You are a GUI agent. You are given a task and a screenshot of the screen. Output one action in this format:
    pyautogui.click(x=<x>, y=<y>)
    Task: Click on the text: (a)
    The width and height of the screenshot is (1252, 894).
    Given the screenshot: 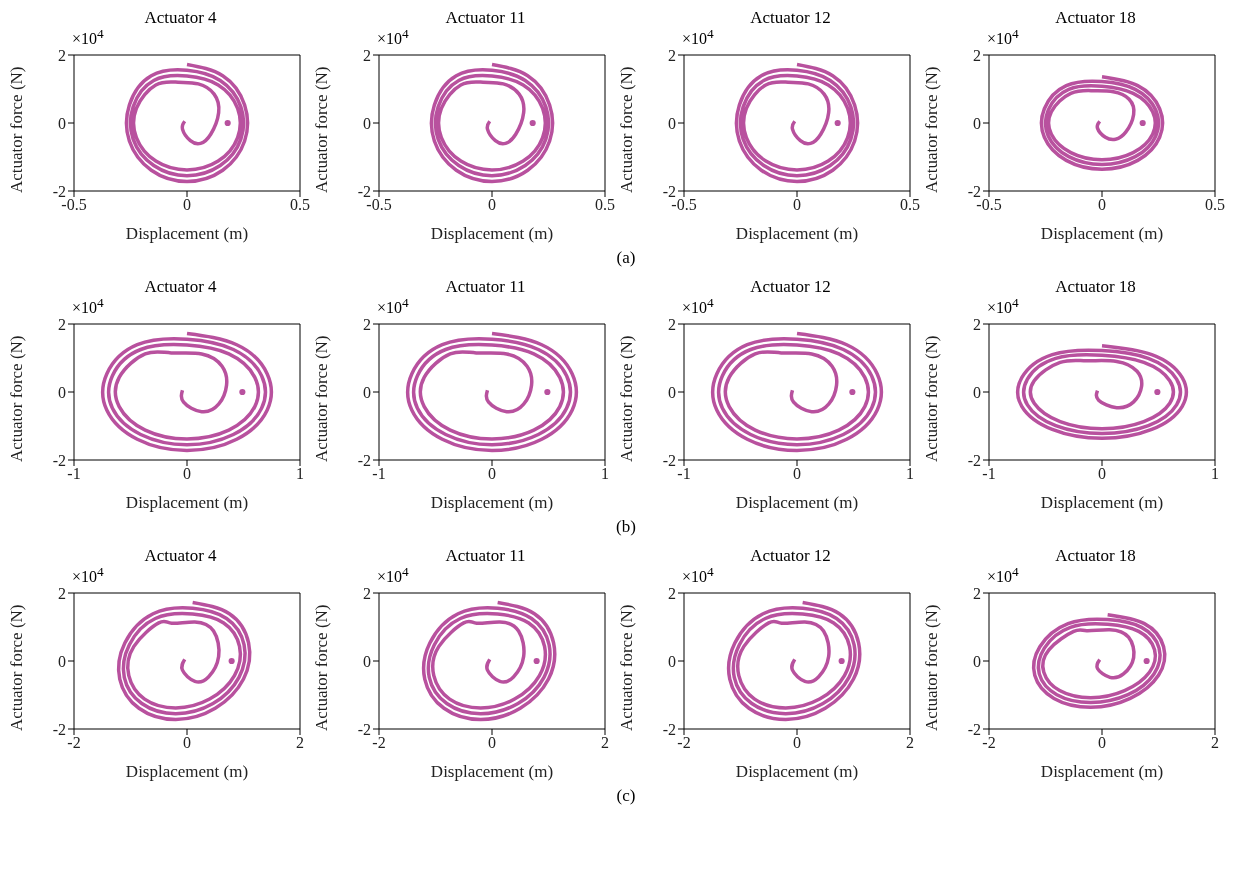 What is the action you would take?
    pyautogui.click(x=626, y=258)
    